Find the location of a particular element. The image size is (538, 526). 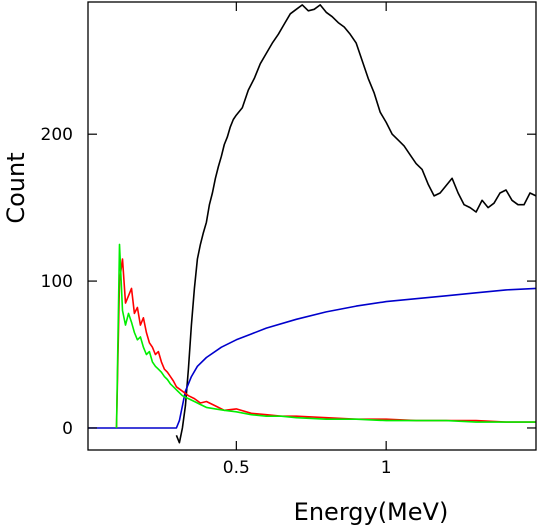

x-axis-label: Energy(MeV) is located at coordinates (371, 512).